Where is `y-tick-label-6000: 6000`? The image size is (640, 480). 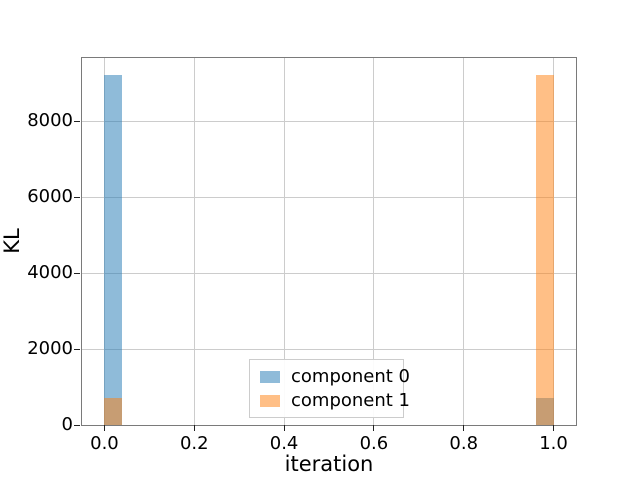 y-tick-label-6000: 6000 is located at coordinates (50, 197).